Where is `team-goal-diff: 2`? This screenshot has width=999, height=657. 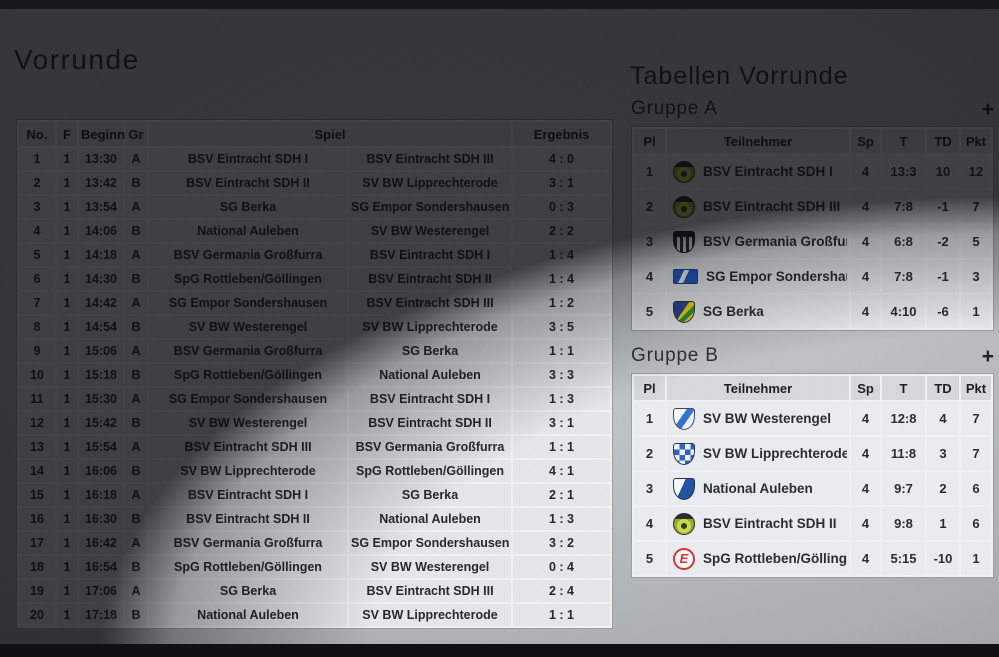
team-goal-diff: 2 is located at coordinates (943, 488).